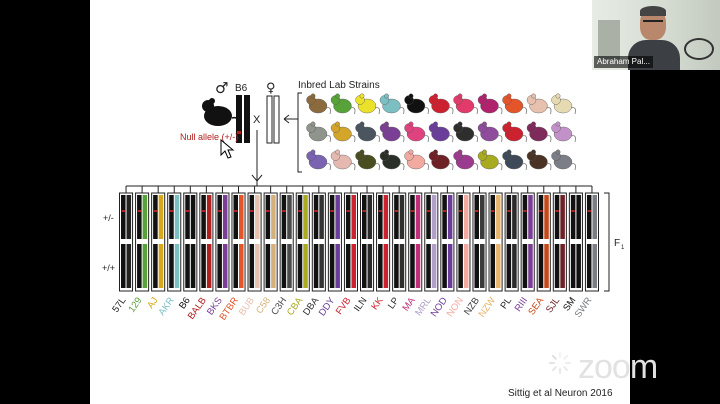 The height and width of the screenshot is (404, 720). Describe the element at coordinates (209, 137) in the screenshot. I see `null-allele-label: Null allele (+/-)` at that location.